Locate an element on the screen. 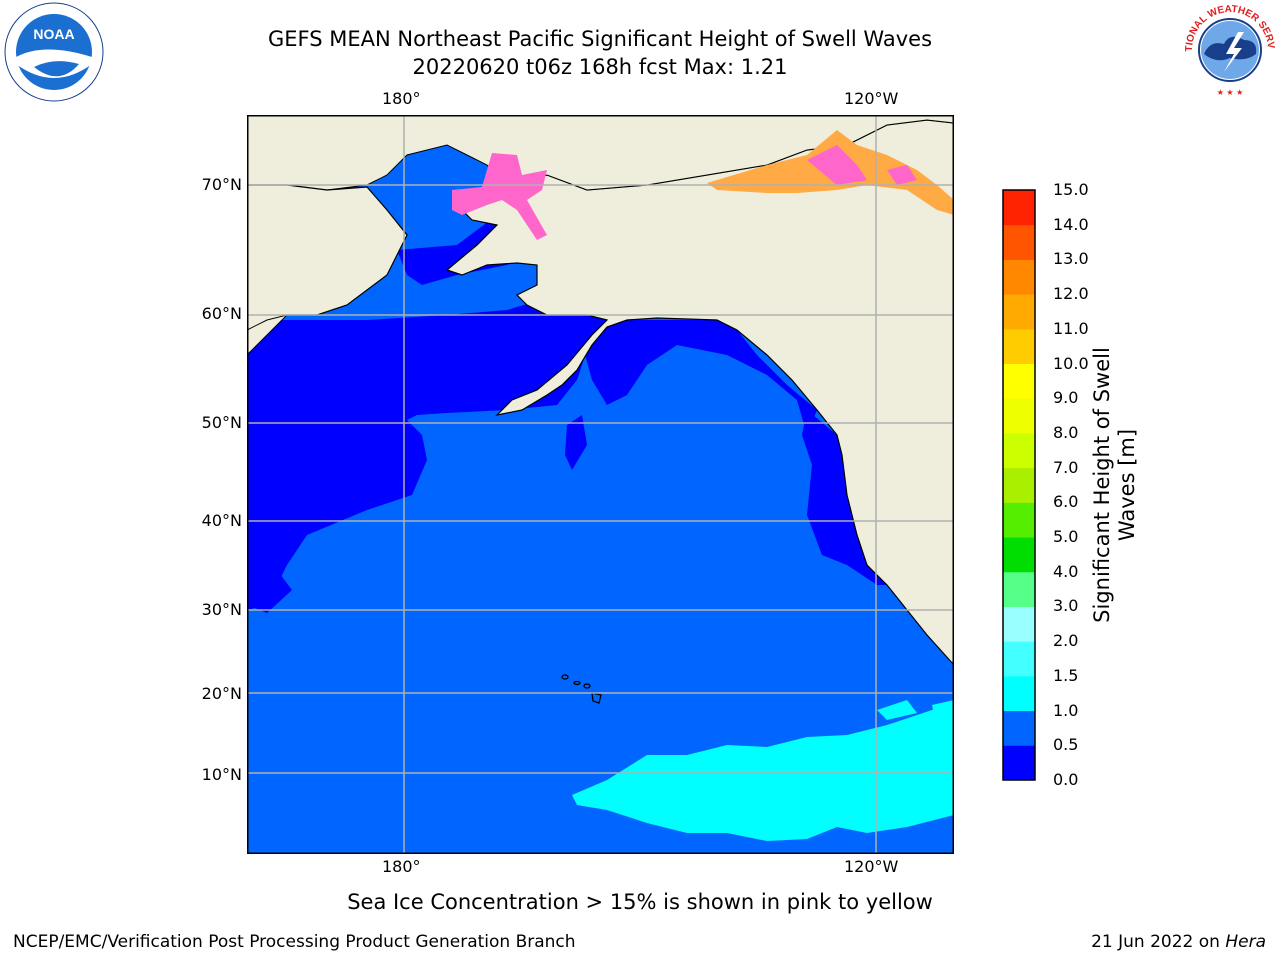  lon-label-bottom-180: 180° is located at coordinates (401, 866).